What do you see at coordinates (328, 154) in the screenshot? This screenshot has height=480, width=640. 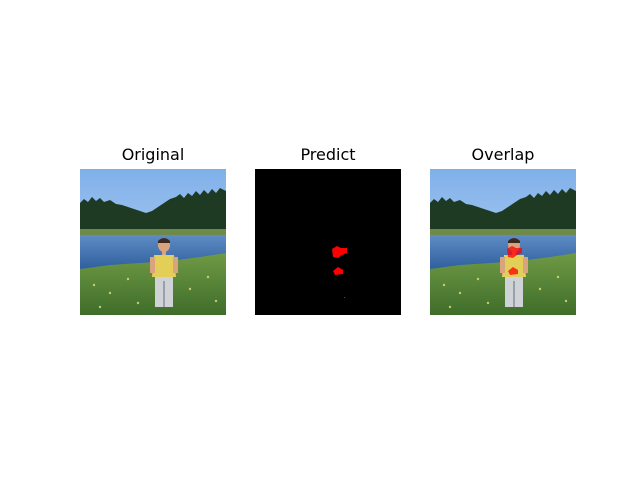 I see `panel-title-predict: Predict` at bounding box center [328, 154].